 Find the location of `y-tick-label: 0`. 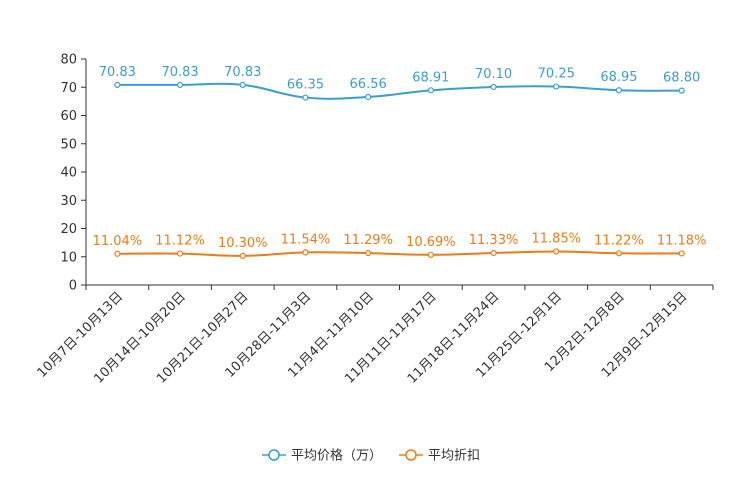

y-tick-label: 0 is located at coordinates (73, 286).